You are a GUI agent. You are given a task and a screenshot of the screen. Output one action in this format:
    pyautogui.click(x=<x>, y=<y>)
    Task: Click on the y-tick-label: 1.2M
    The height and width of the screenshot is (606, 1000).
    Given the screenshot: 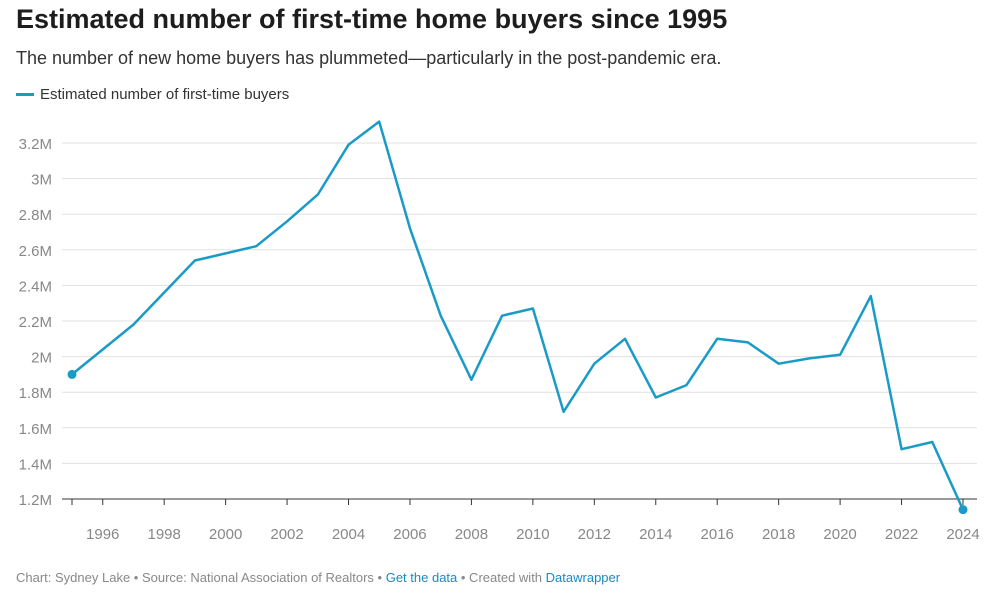 What is the action you would take?
    pyautogui.click(x=35, y=500)
    